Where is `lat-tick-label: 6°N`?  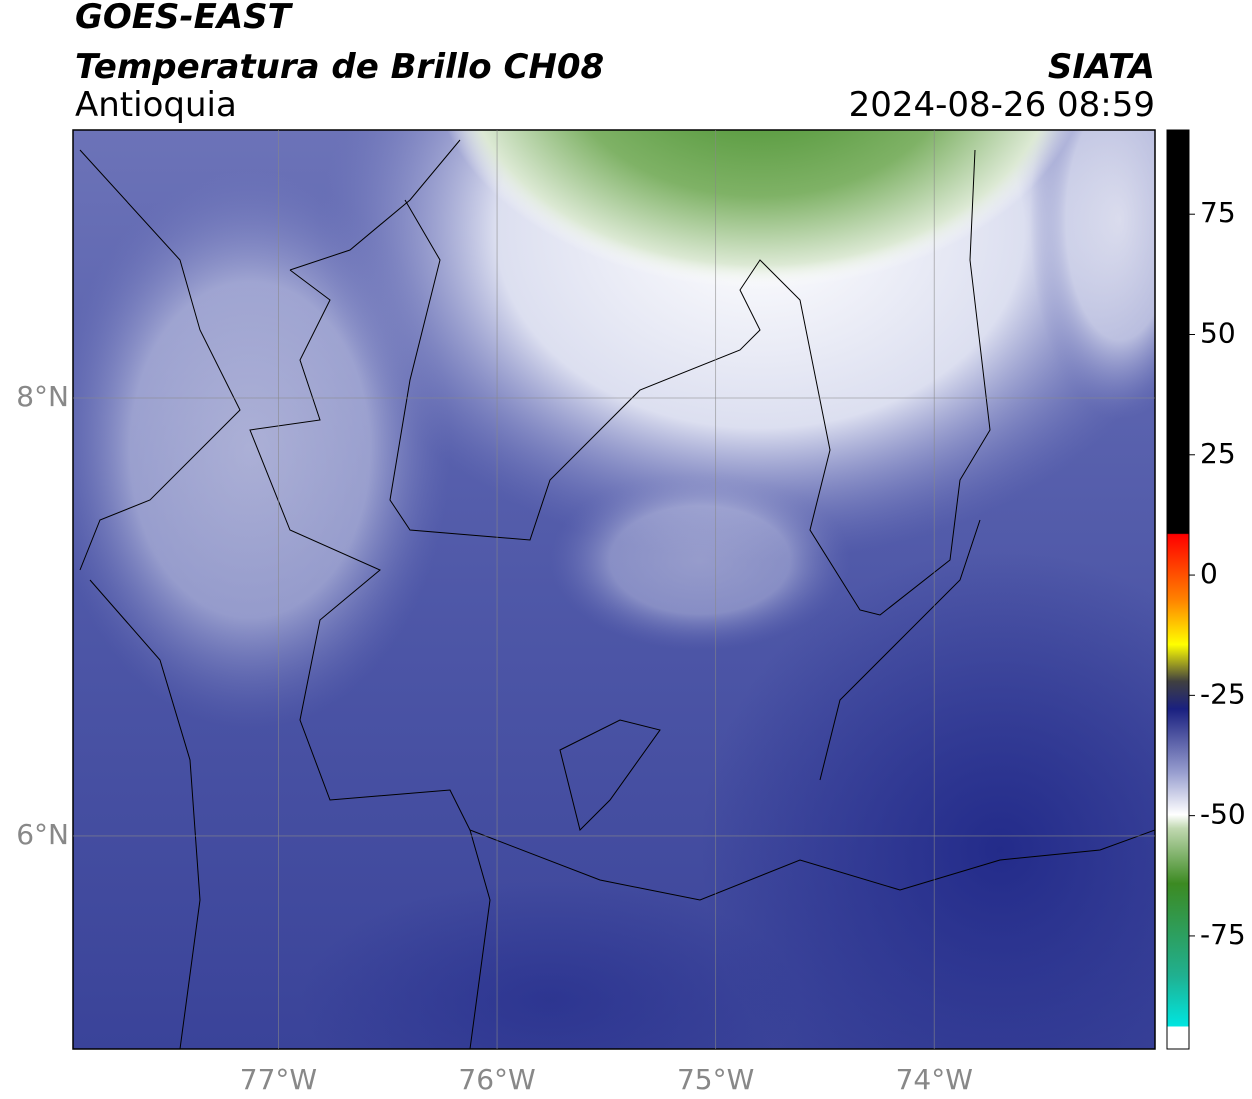 lat-tick-label: 6°N is located at coordinates (42, 834).